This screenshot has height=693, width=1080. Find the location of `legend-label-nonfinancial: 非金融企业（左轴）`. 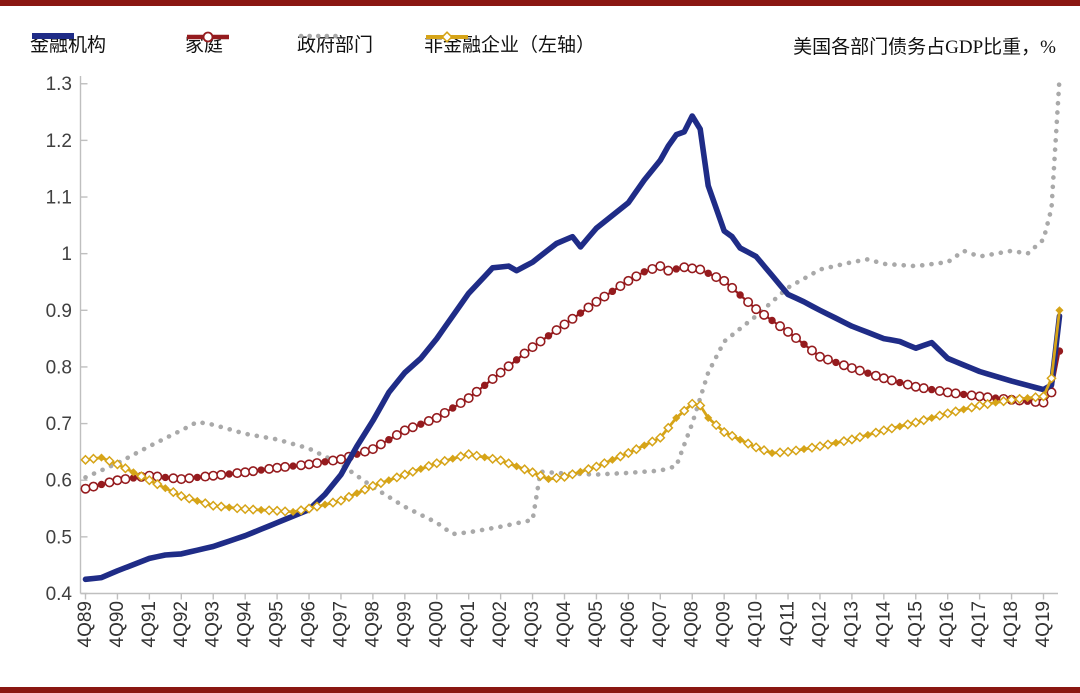

legend-label-nonfinancial: 非金融企业（左轴） is located at coordinates (510, 45).